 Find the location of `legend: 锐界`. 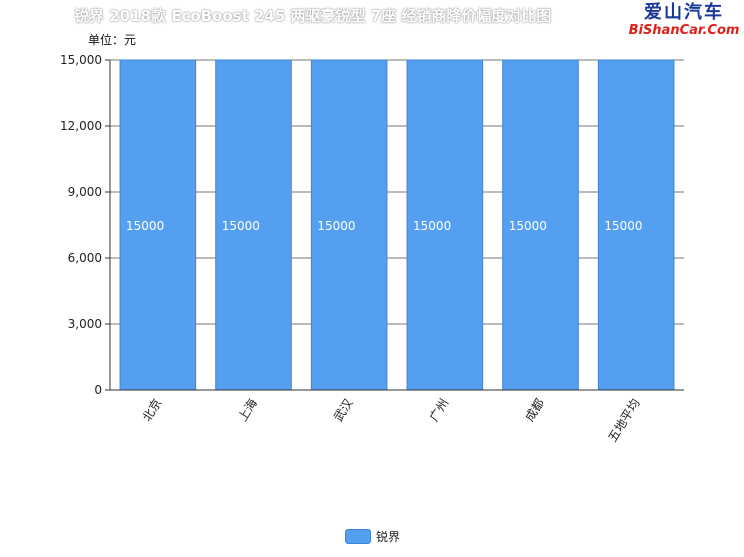

legend: 锐界 is located at coordinates (372, 536).